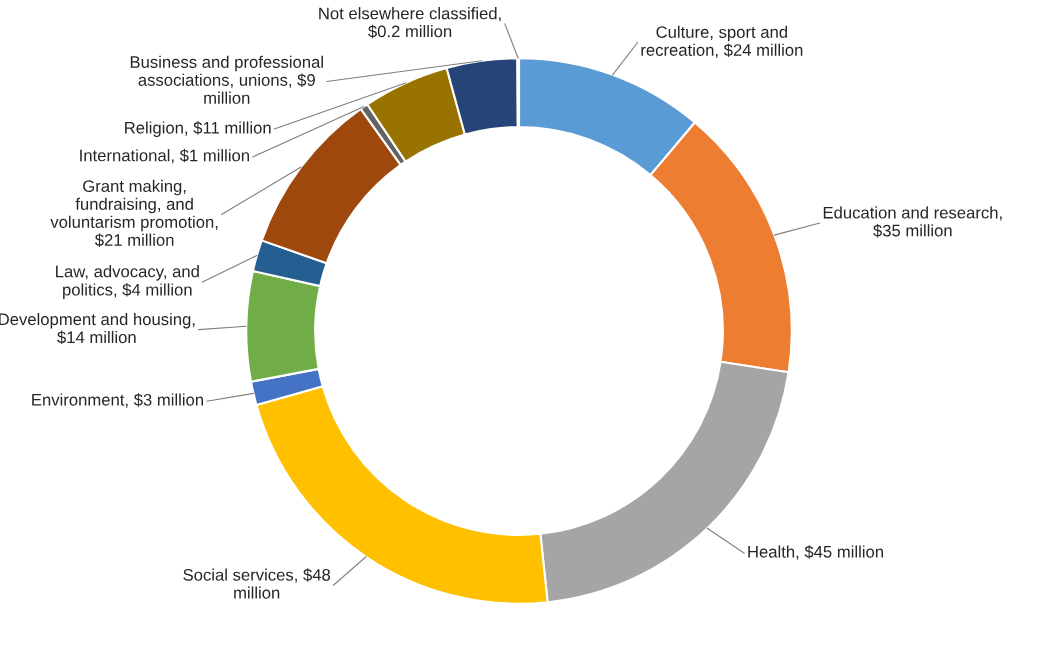 Image resolution: width=1038 pixels, height=662 pixels. I want to click on slice-label: Development and housing, $14 million, so click(97, 328).